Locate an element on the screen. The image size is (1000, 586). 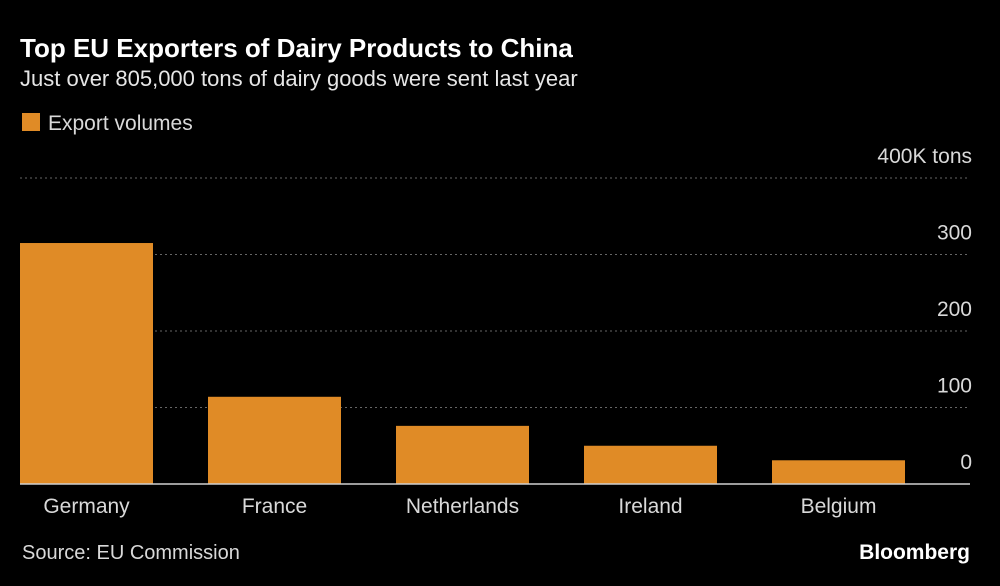
x-tick-label: Belgium is located at coordinates (839, 506).